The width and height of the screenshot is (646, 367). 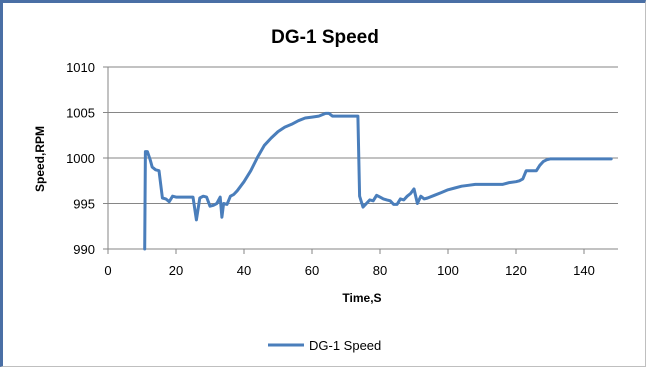 What do you see at coordinates (244, 270) in the screenshot?
I see `x-tick-label: 40` at bounding box center [244, 270].